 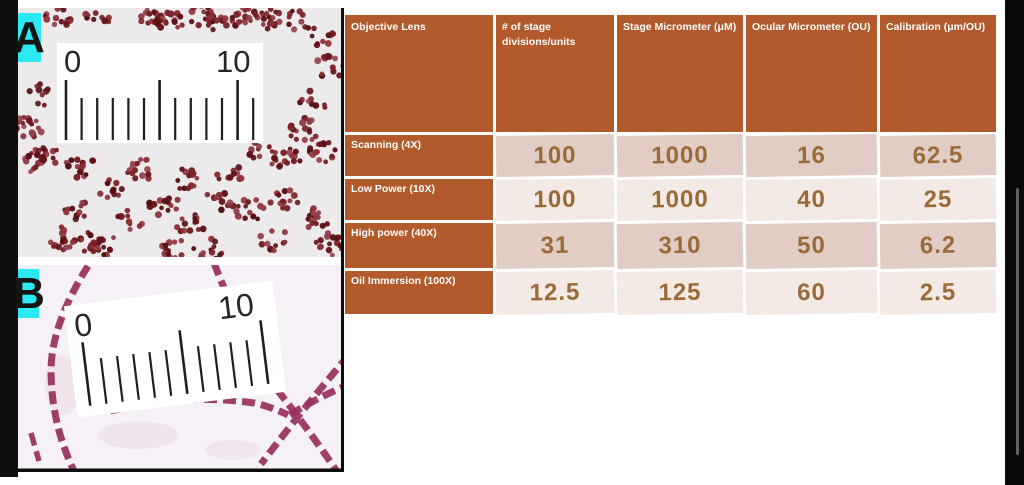 I want to click on figure-b-label: B, so click(x=29, y=293).